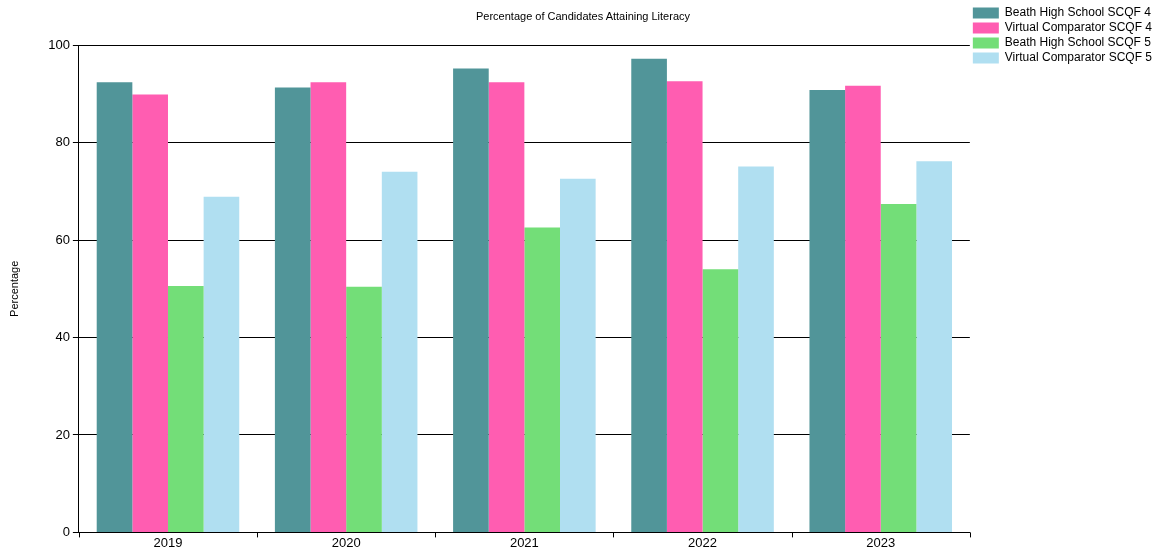 The image size is (1170, 556). Describe the element at coordinates (1078, 27) in the screenshot. I see `legend-label: Virtual Comparator SCQF 4` at that location.